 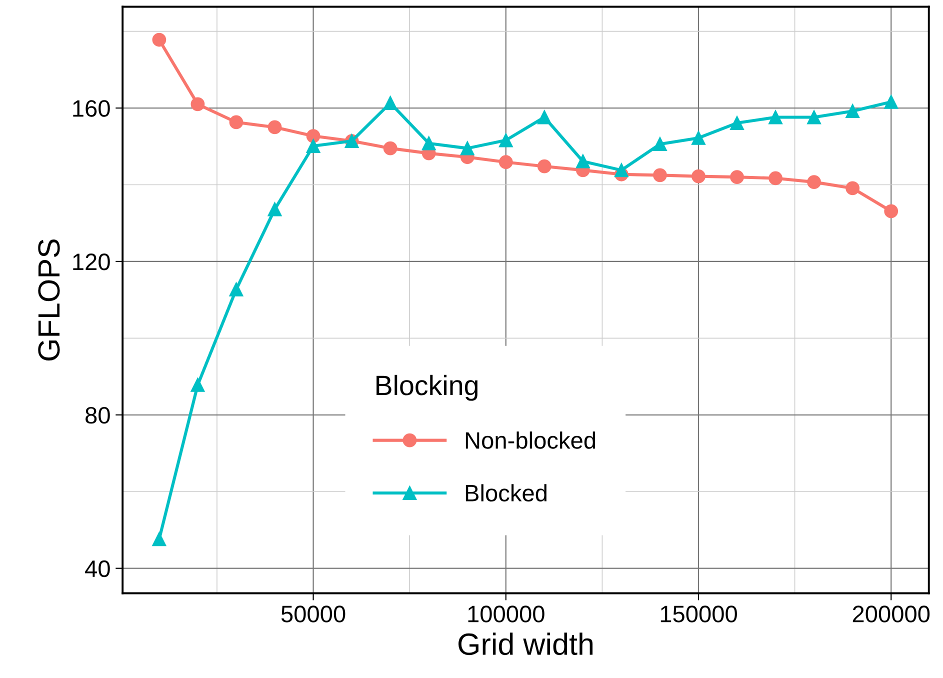 What do you see at coordinates (91, 262) in the screenshot?
I see `y-tick-label: 120` at bounding box center [91, 262].